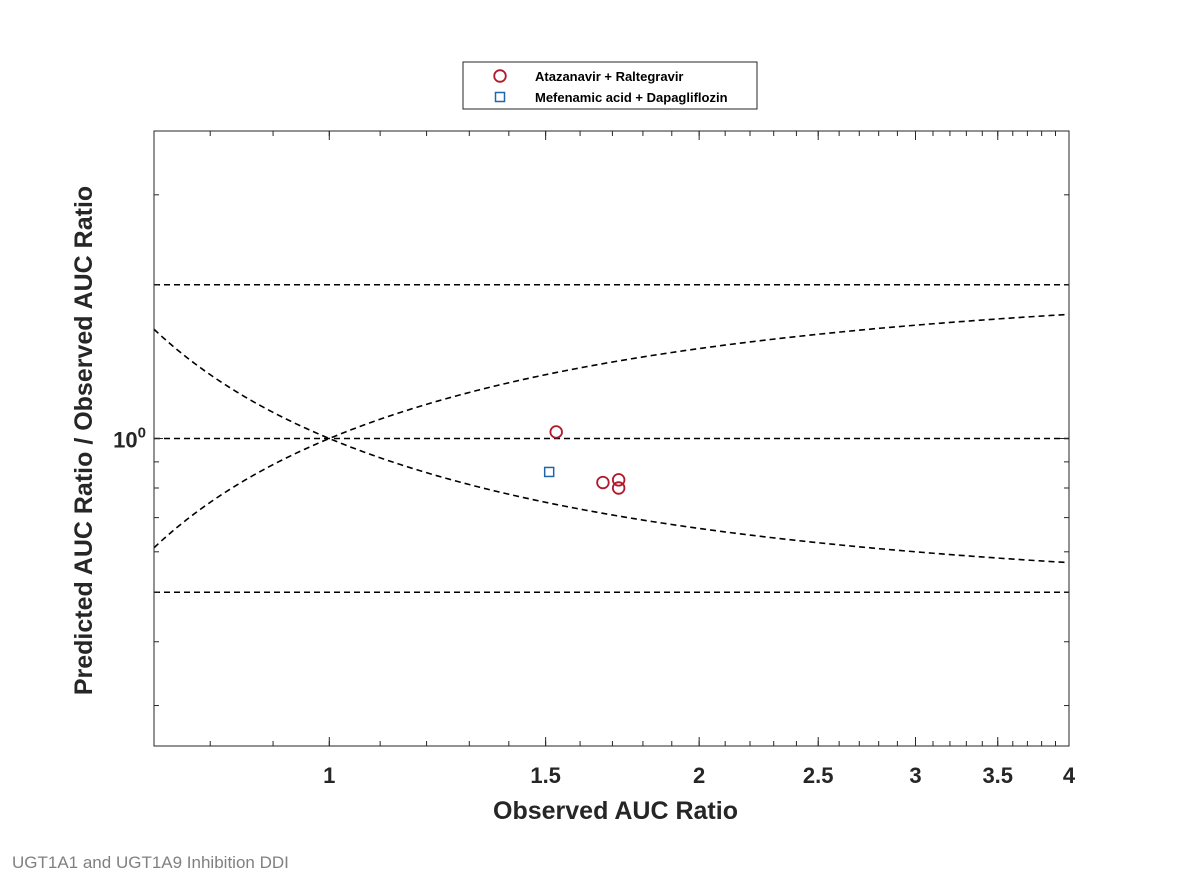 This screenshot has height=886, width=1181. I want to click on guest-limit-upper, so click(611, 376).